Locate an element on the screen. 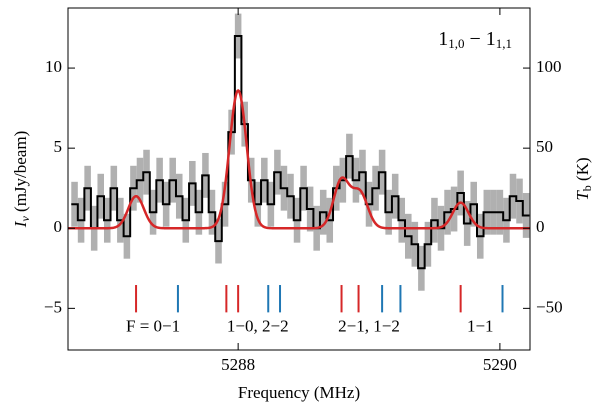  y2-tick-label: 0 is located at coordinates (540, 226).